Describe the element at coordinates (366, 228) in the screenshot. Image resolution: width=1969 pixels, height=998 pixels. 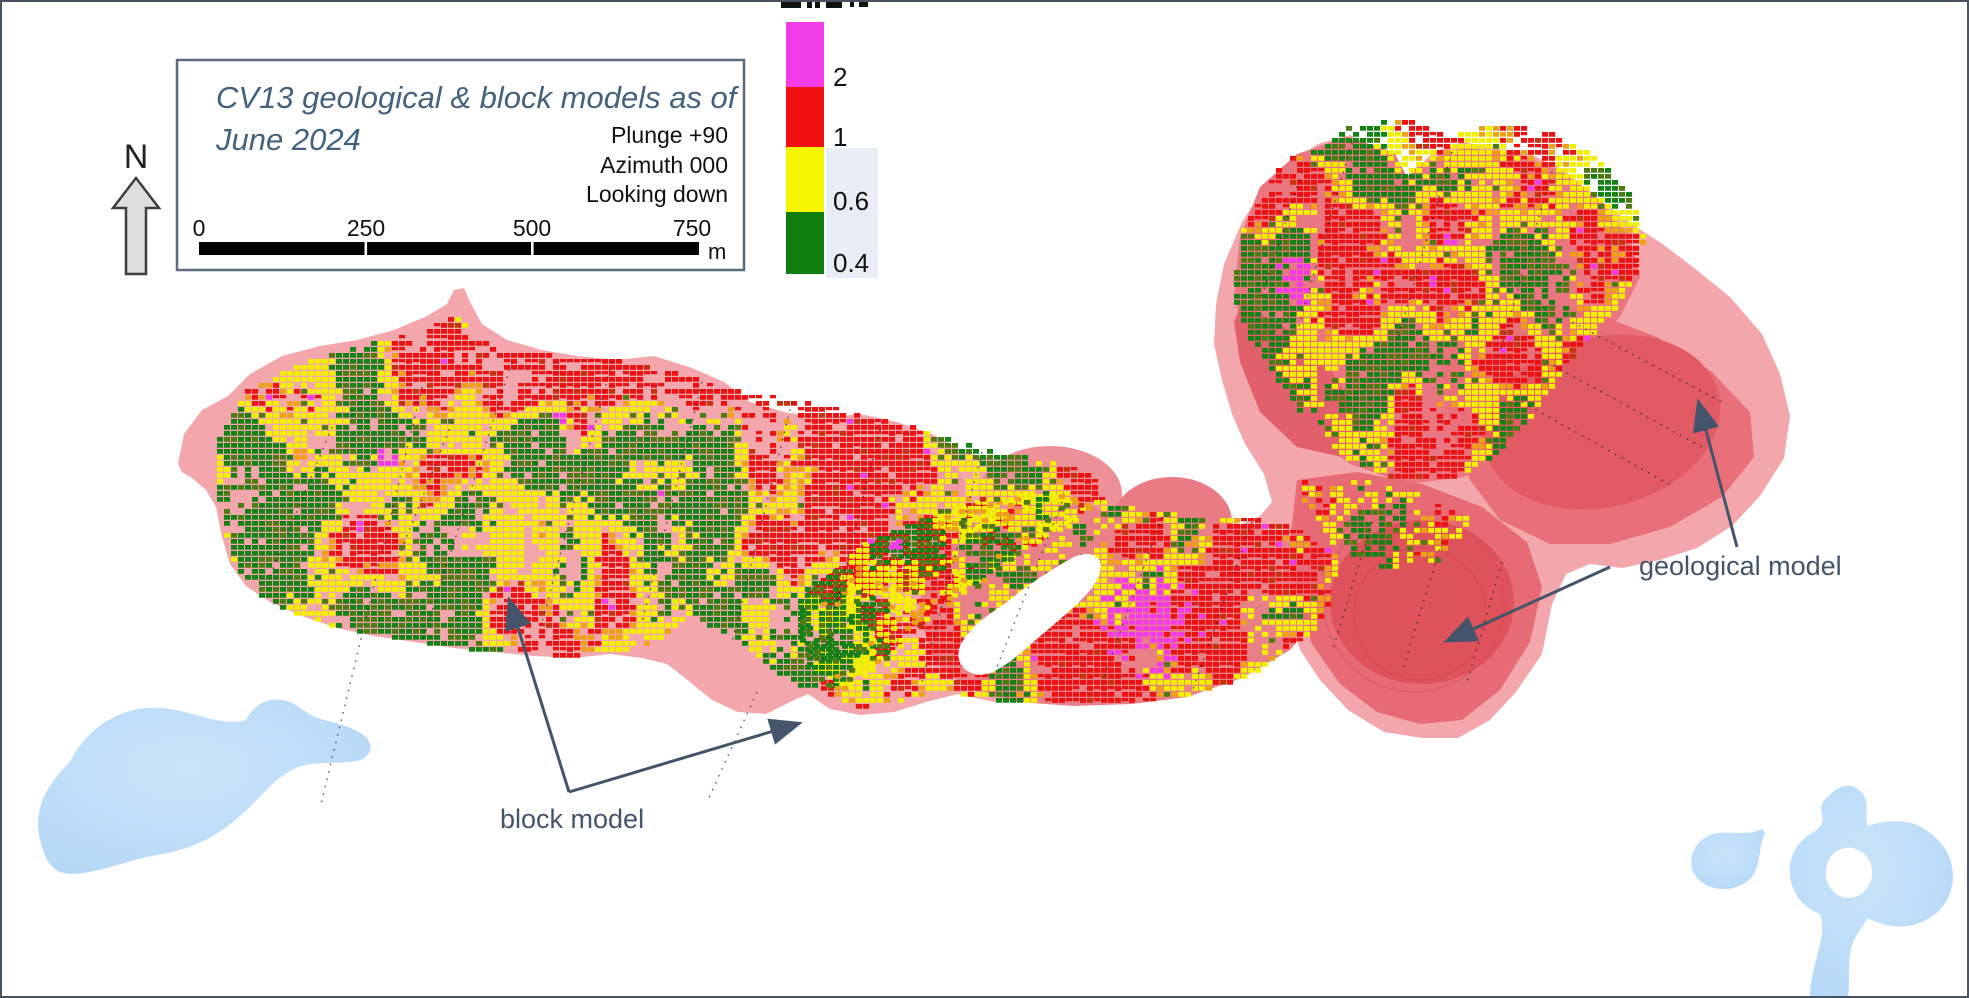
I see `scale-tick-250: 250` at that location.